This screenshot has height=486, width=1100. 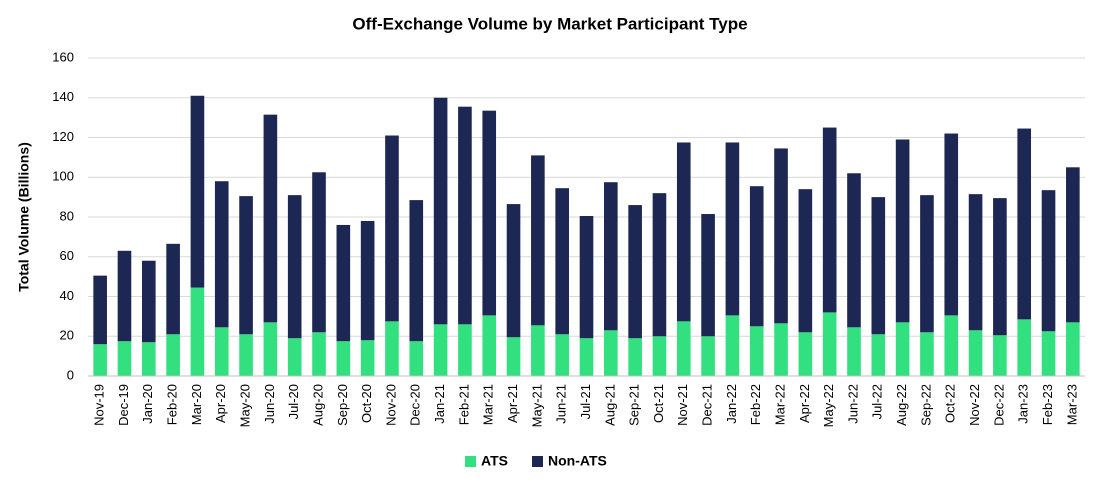 I want to click on x-tick-label: Dec-20, so click(x=415, y=405).